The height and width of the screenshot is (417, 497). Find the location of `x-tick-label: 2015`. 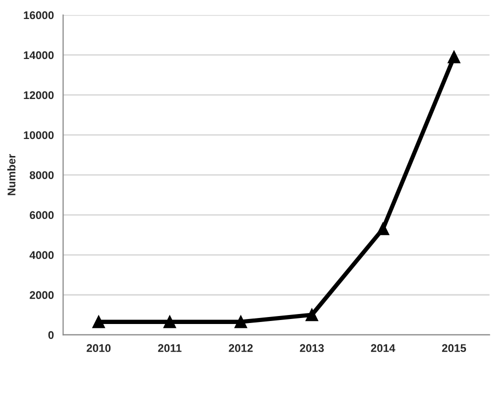

x-tick-label: 2015 is located at coordinates (454, 348).